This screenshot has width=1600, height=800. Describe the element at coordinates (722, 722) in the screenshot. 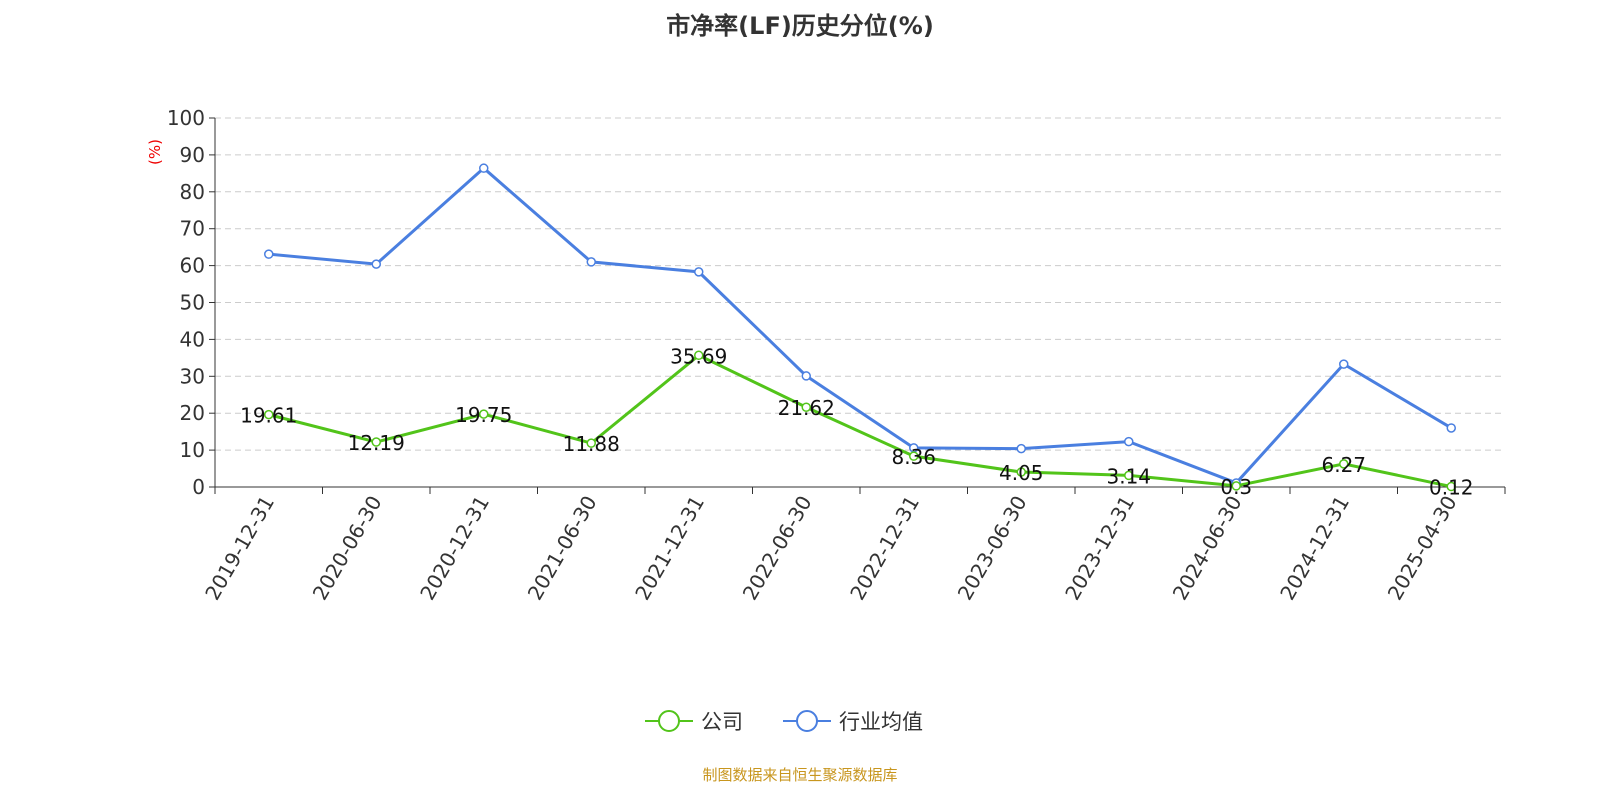

I see `legend-label: 公司` at that location.